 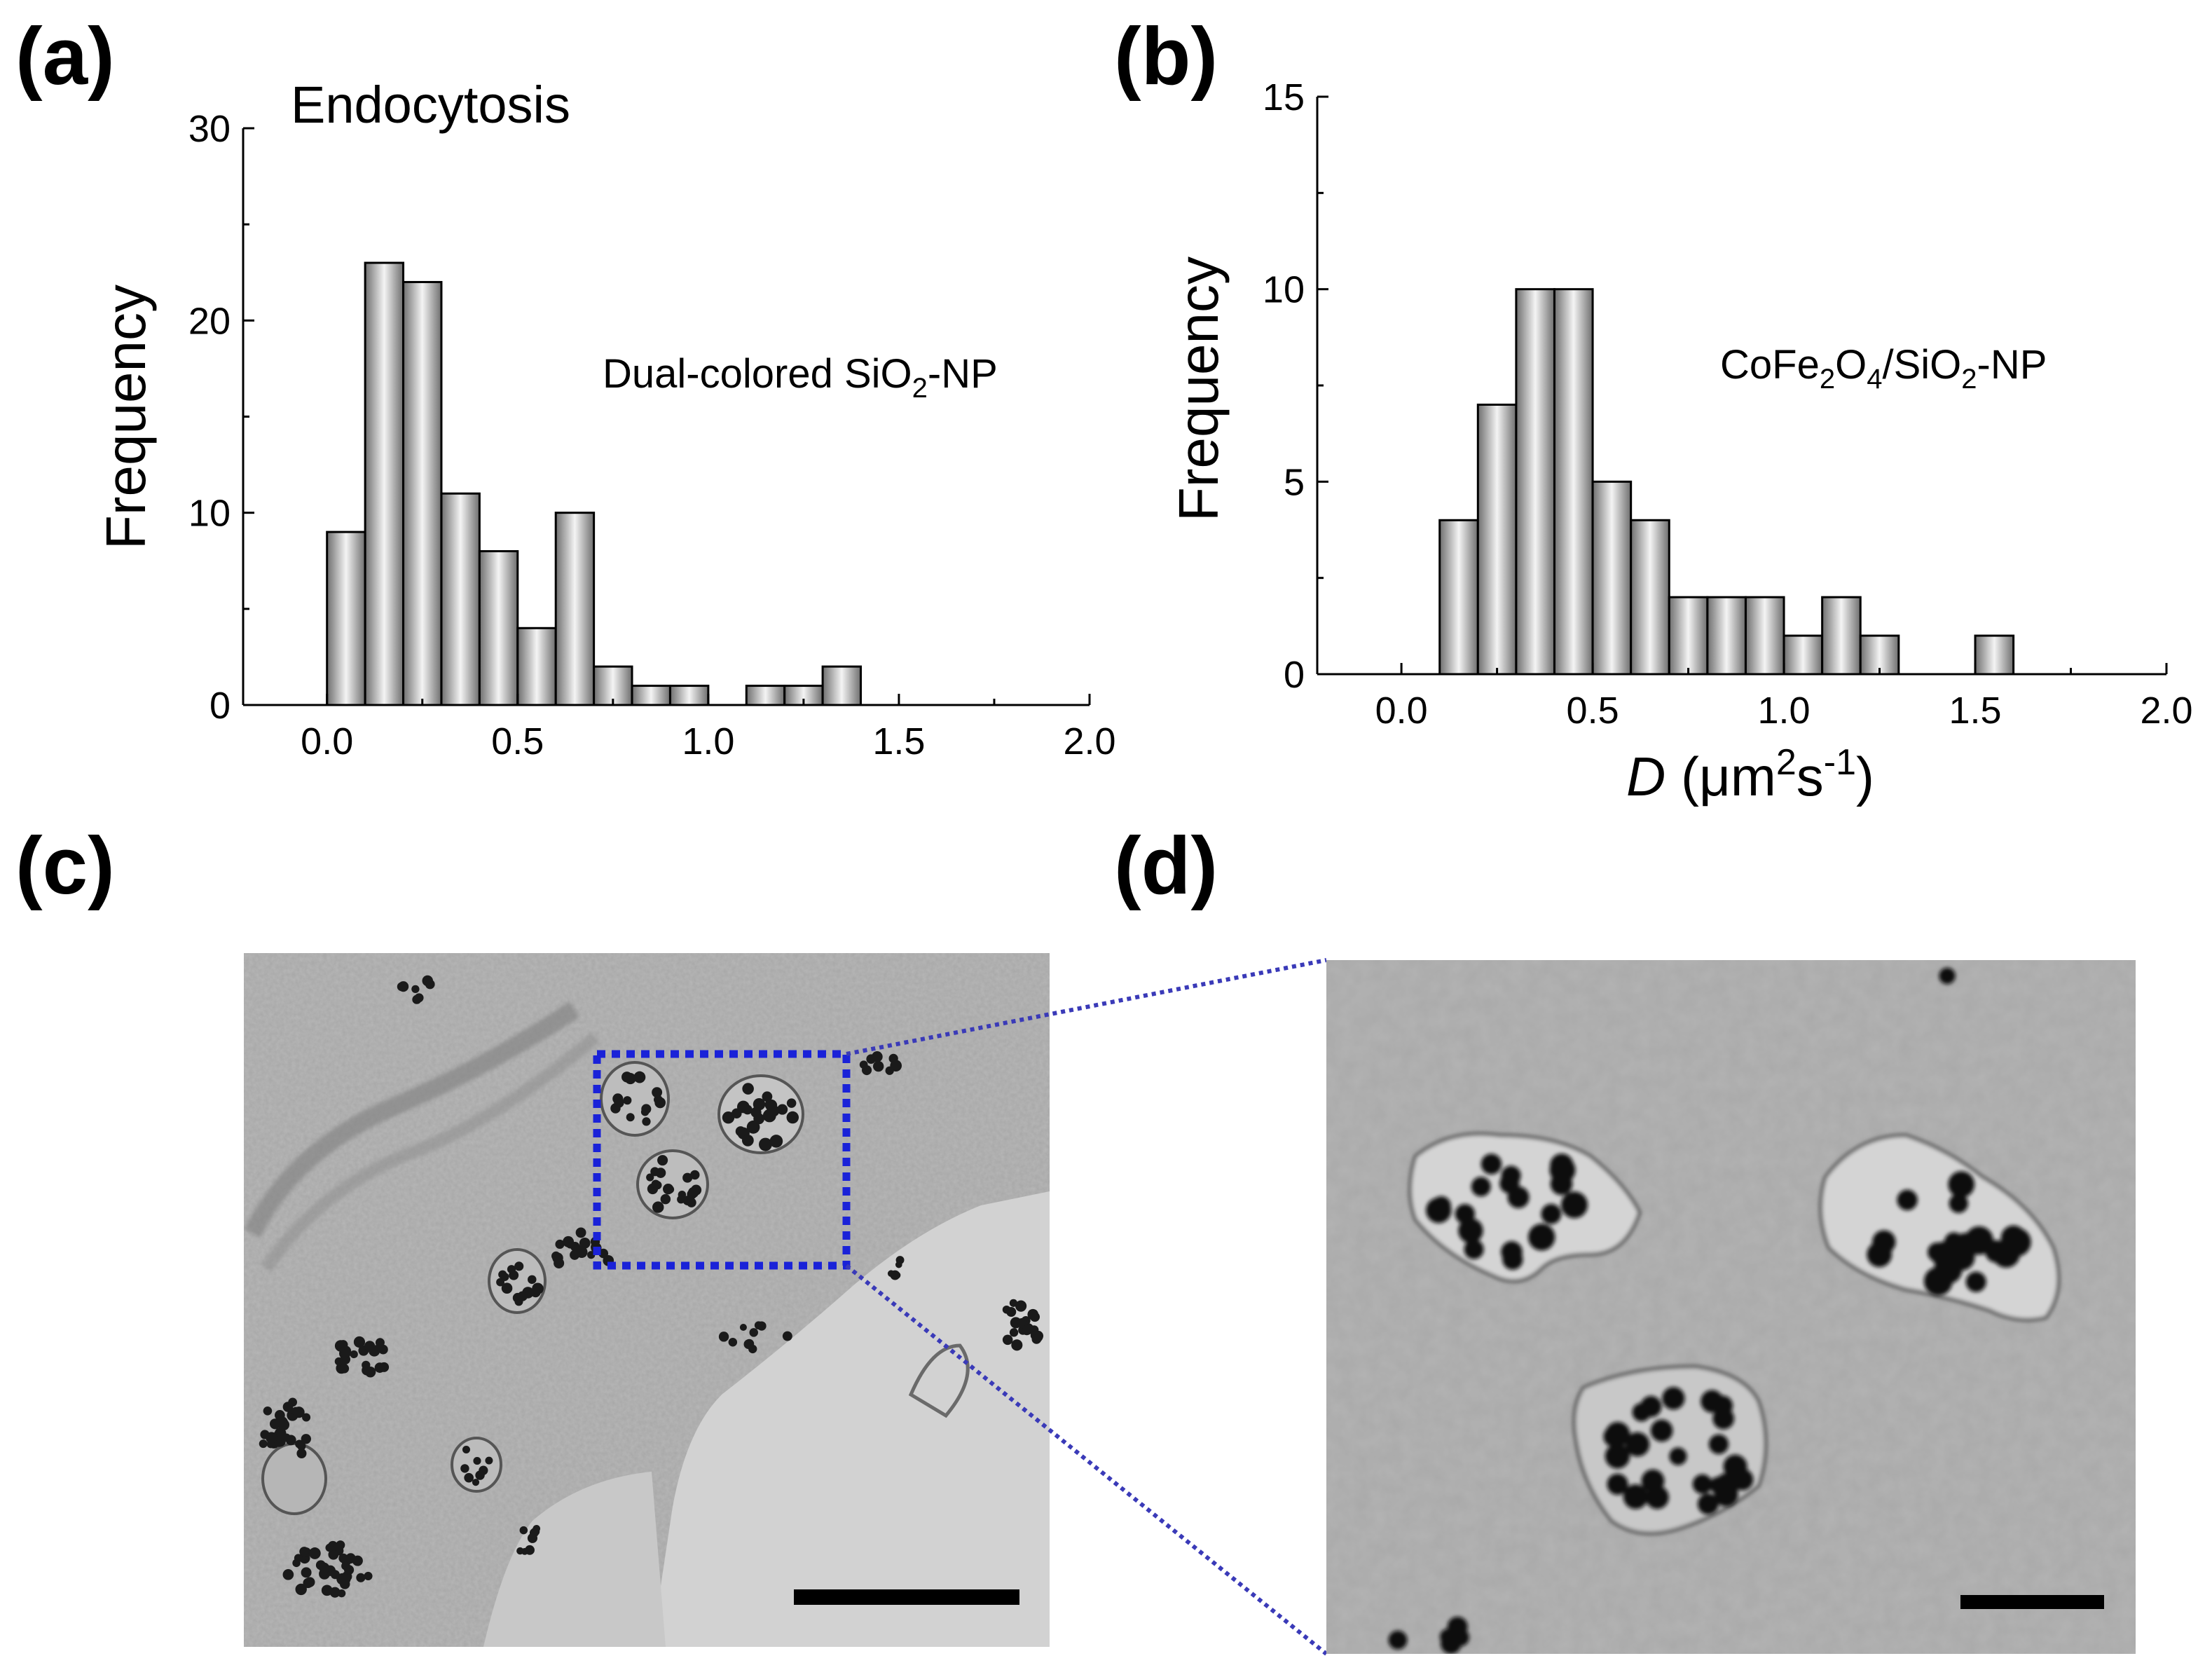 What do you see at coordinates (722, 1160) in the screenshot?
I see `zoom-region-box` at bounding box center [722, 1160].